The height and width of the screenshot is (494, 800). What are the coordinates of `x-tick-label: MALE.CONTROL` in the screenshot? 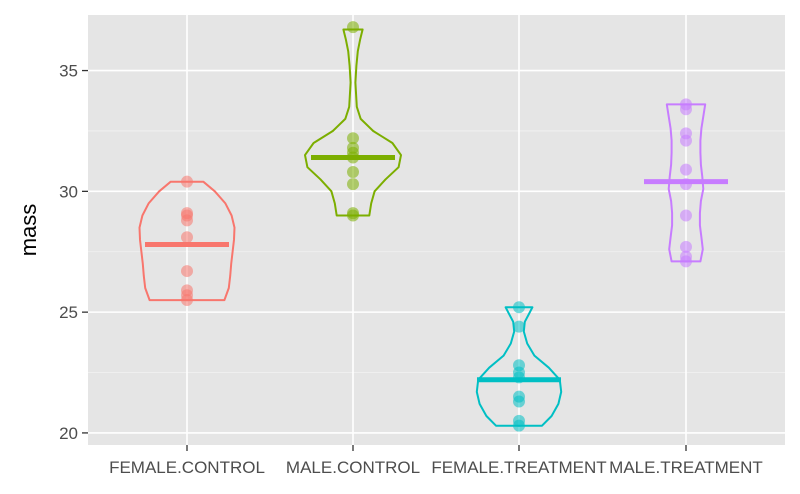 It's located at (353, 467).